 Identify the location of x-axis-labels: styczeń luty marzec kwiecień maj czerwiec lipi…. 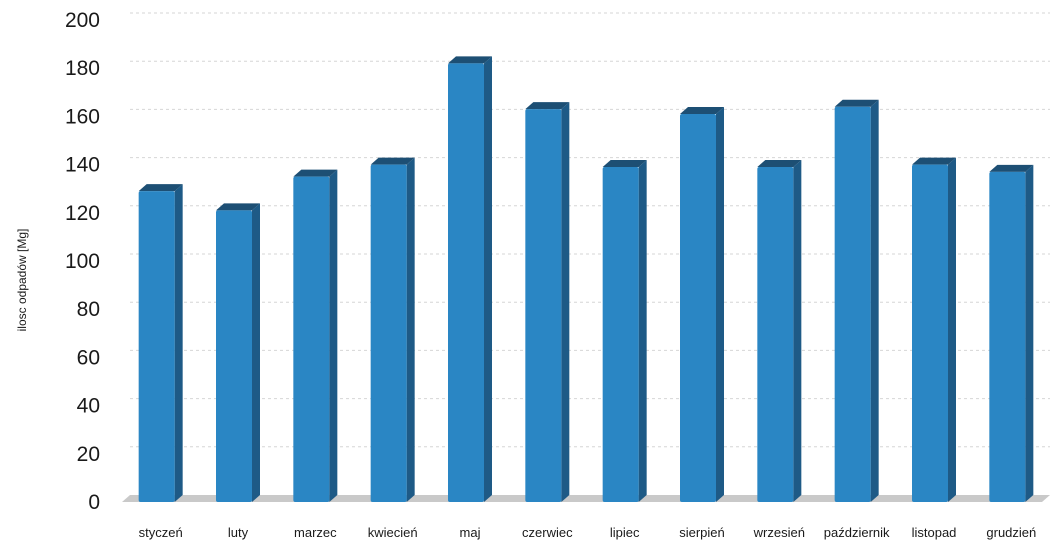
(588, 532).